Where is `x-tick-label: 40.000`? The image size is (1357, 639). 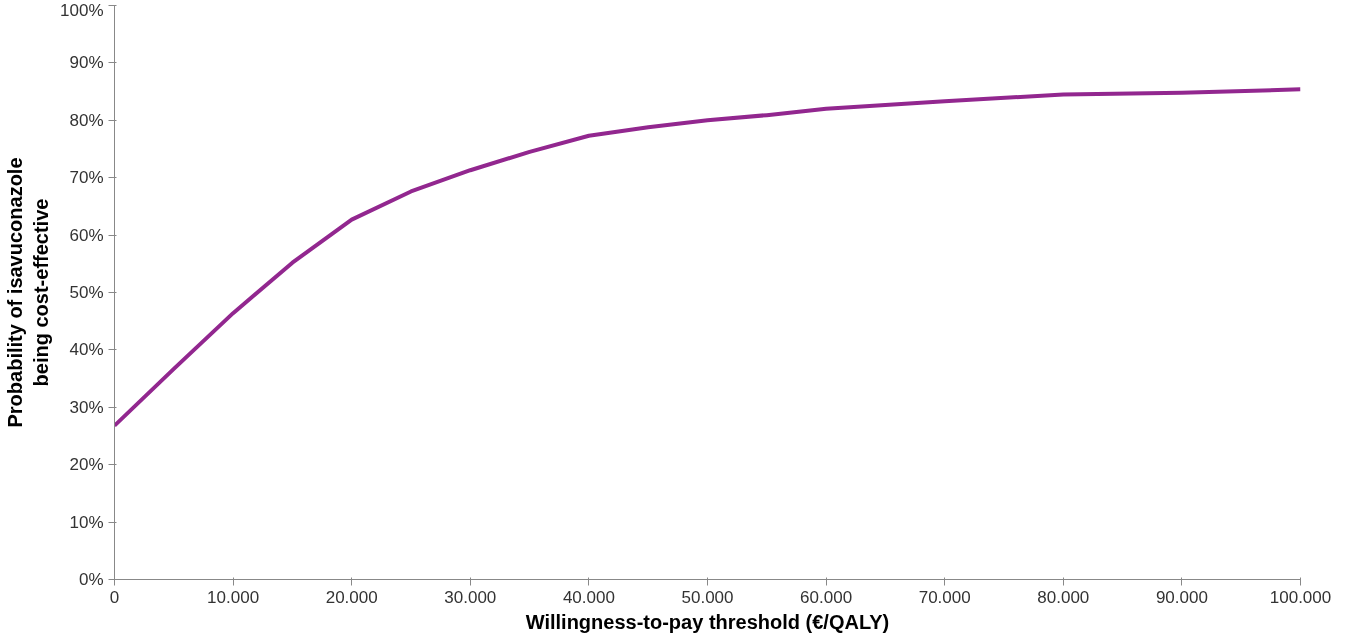
x-tick-label: 40.000 is located at coordinates (588, 597).